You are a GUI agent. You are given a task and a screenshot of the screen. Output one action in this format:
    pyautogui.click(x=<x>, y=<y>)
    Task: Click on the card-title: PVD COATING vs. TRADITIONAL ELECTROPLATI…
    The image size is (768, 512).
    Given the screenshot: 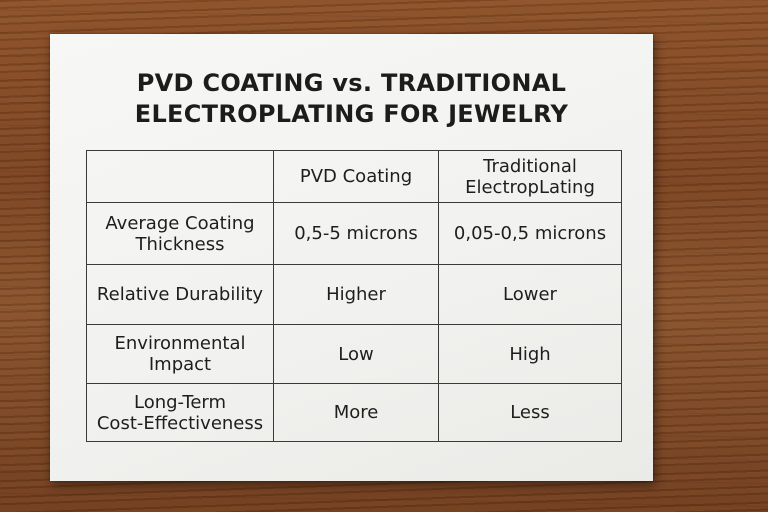 What is the action you would take?
    pyautogui.click(x=351, y=99)
    